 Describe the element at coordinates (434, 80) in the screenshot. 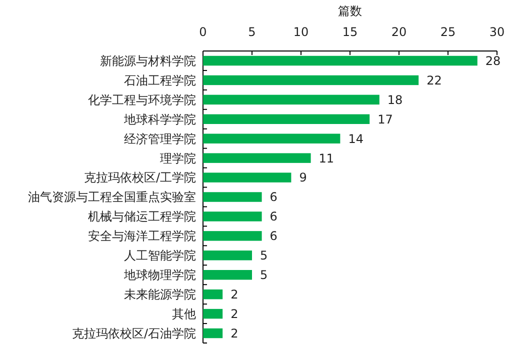

I see `data-label: 22` at that location.